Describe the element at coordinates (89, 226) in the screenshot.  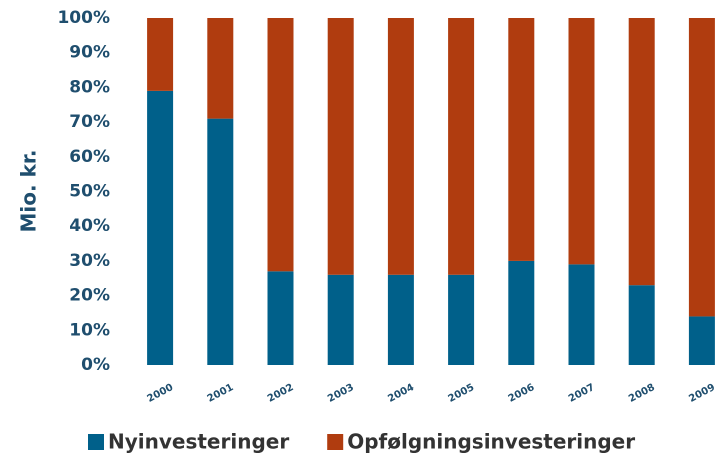
I see `y-tick-label: 40%` at that location.